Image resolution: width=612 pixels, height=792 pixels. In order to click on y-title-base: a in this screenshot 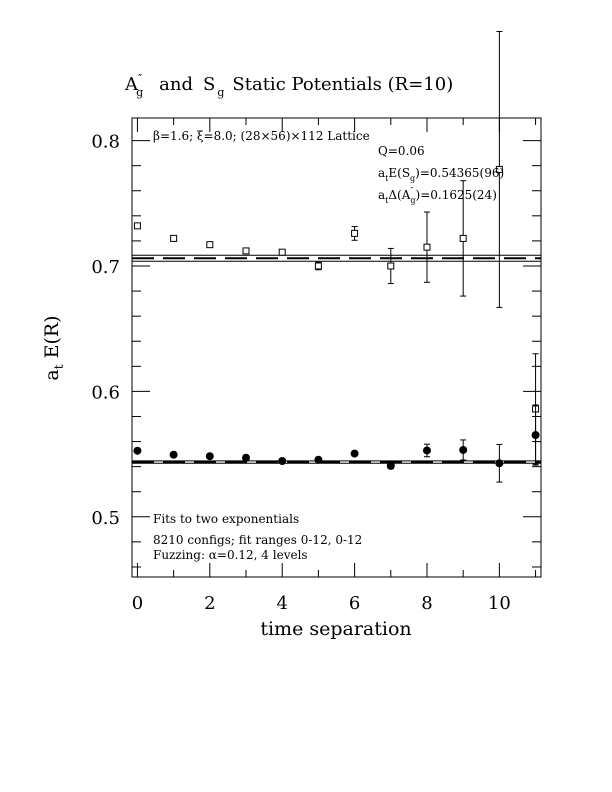, I will do `click(52, 374)`.